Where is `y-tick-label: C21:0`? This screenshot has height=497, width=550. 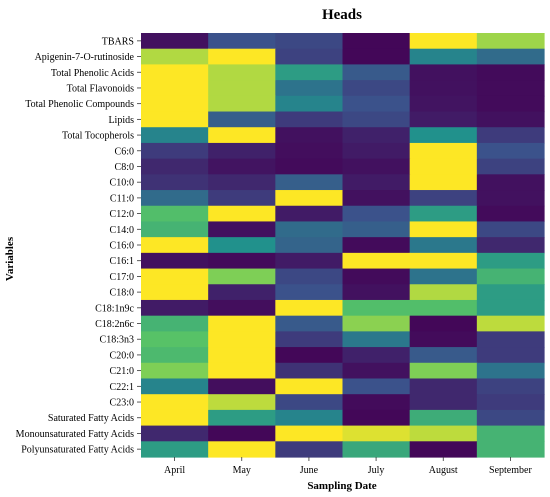
y-tick-label: C21:0 is located at coordinates (122, 371).